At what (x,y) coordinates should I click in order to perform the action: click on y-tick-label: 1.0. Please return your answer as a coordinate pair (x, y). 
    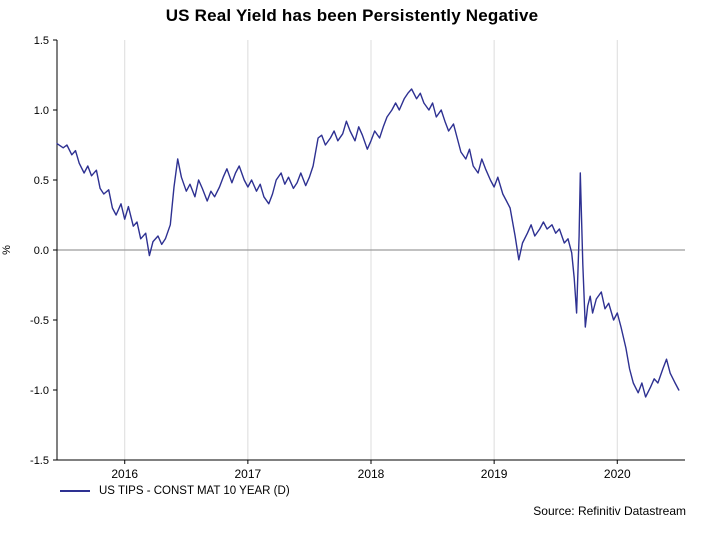
    Looking at the image, I should click on (41, 111).